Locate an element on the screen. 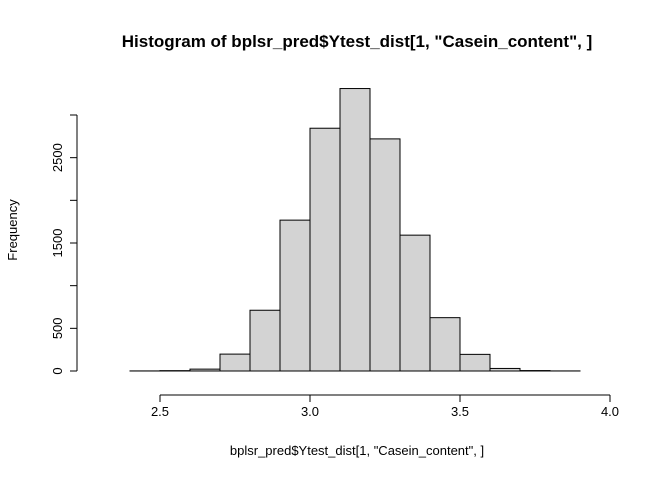 The height and width of the screenshot is (480, 672). y-tick-label: 1500 is located at coordinates (57, 243).